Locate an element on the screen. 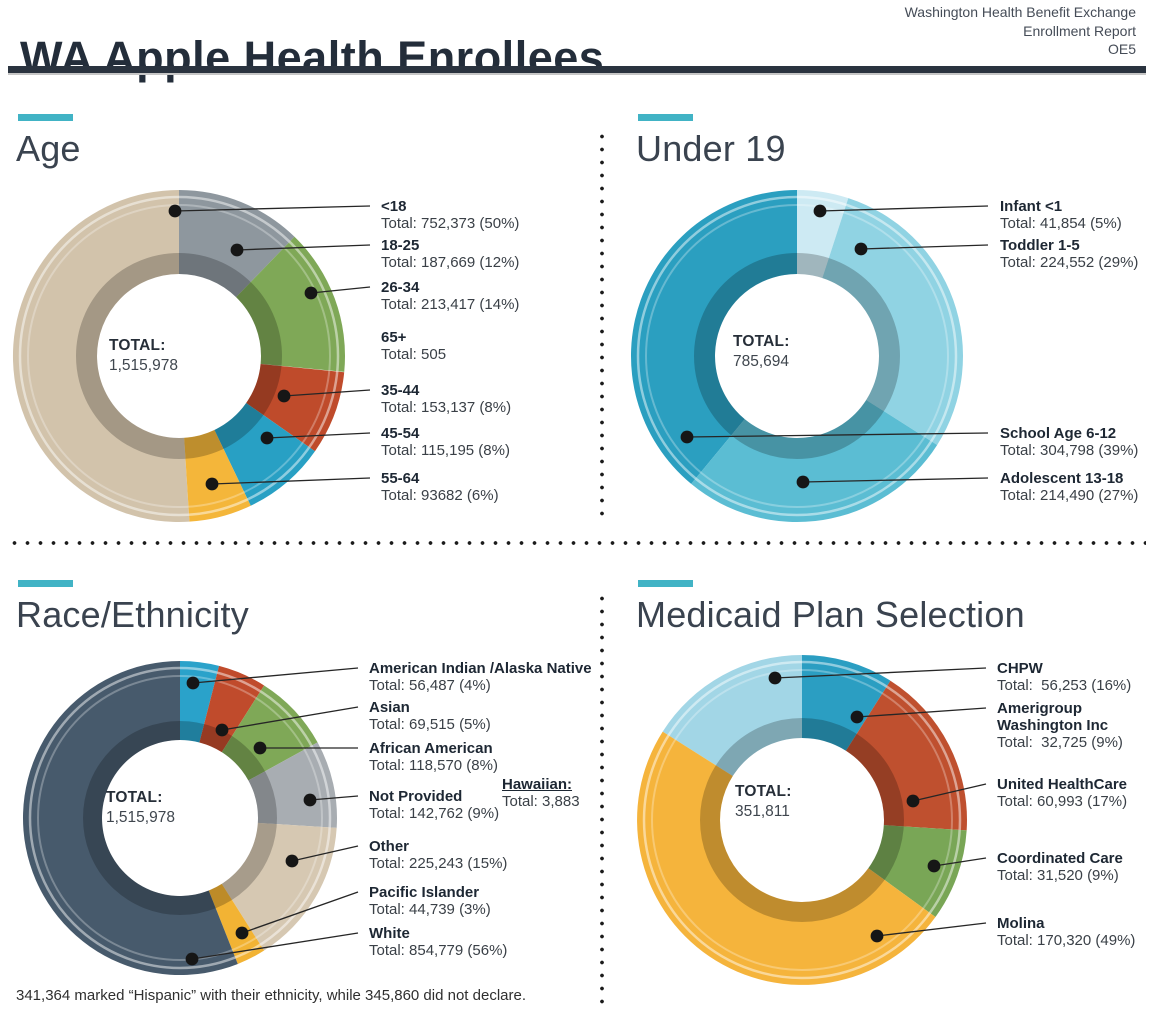 This screenshot has height=1009, width=1152. under19-total-value: 785,694 is located at coordinates (761, 361).